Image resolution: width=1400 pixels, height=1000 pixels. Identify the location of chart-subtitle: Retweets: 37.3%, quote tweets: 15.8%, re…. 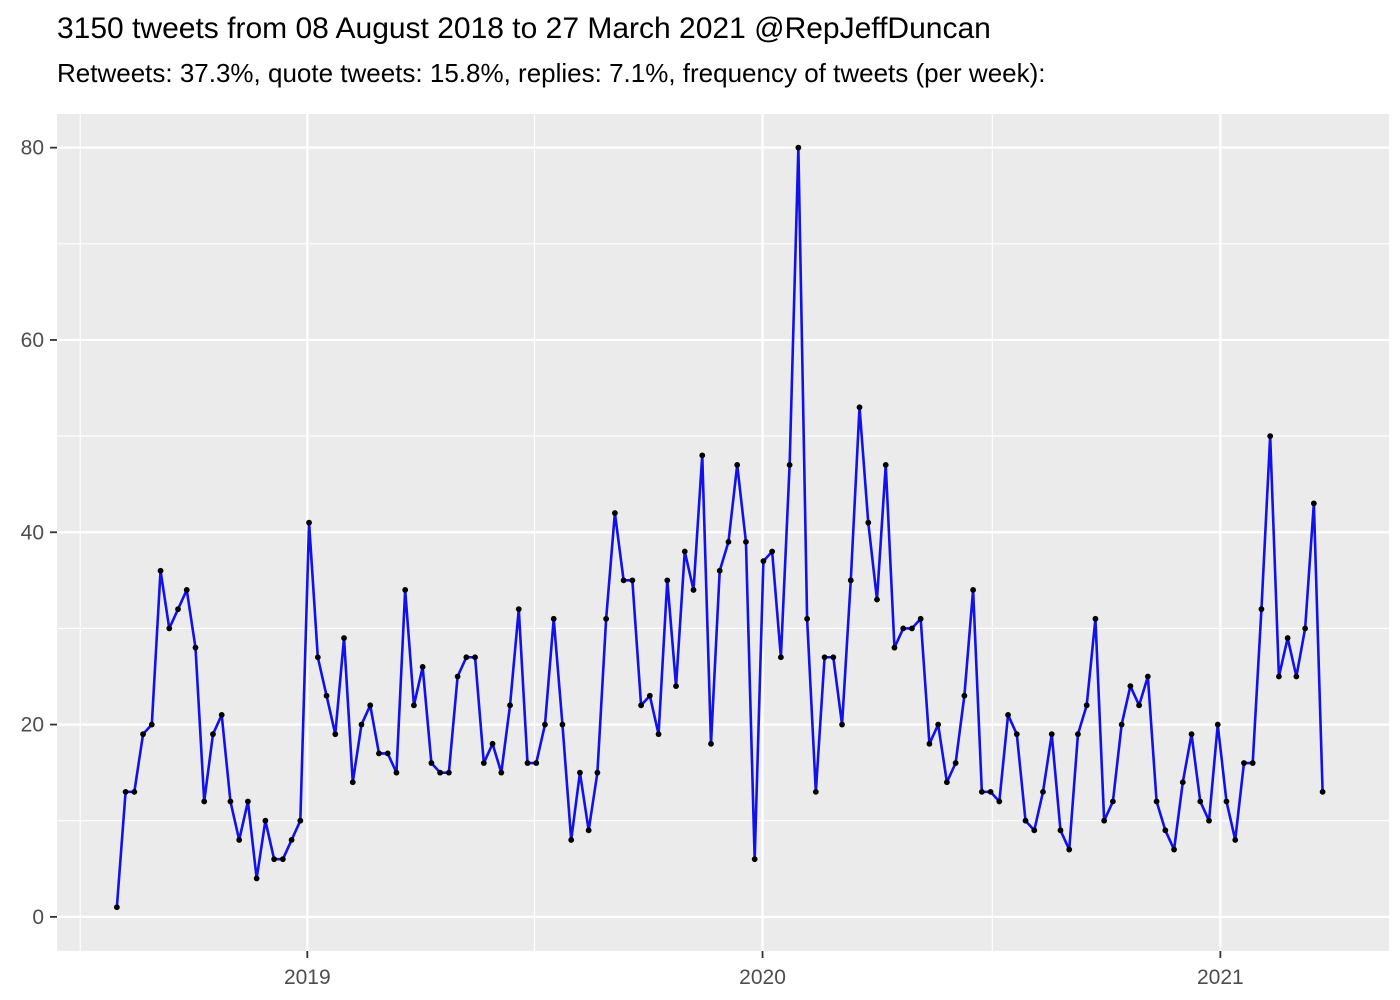
(551, 73).